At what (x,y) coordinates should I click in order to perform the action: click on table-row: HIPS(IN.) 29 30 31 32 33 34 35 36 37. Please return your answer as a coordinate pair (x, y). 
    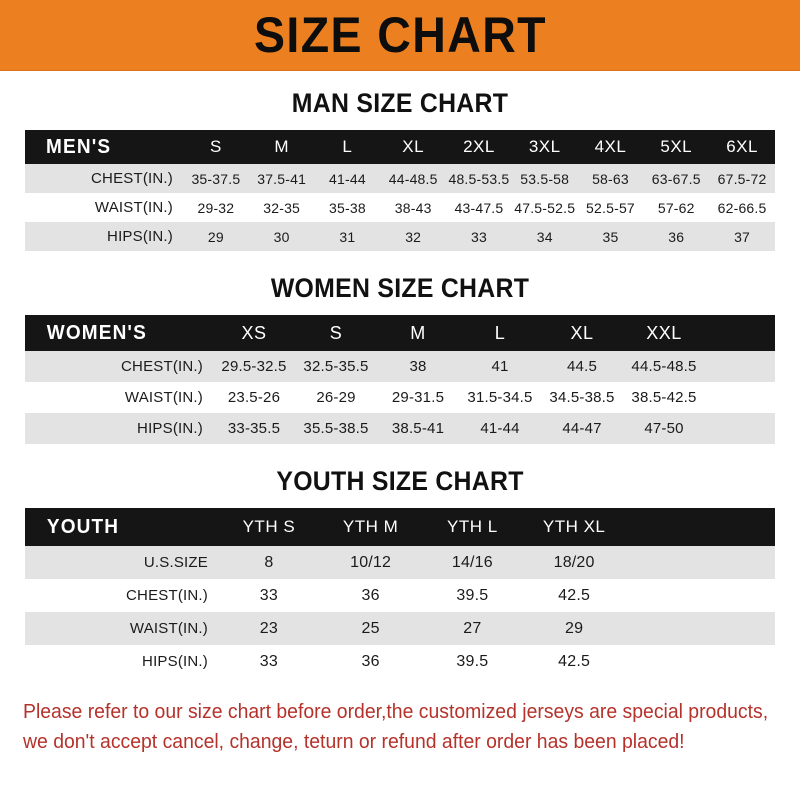
    Looking at the image, I should click on (400, 236).